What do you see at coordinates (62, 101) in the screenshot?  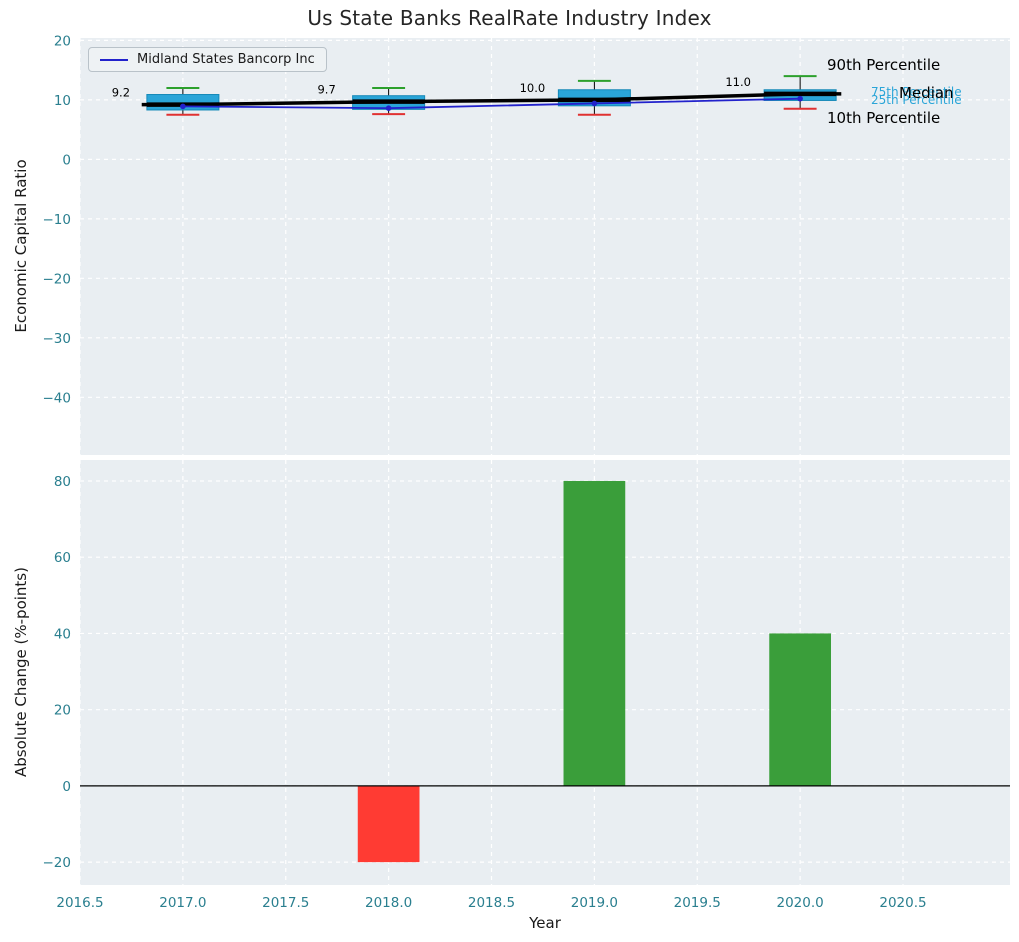 I see `ytick-label-top: 10` at bounding box center [62, 101].